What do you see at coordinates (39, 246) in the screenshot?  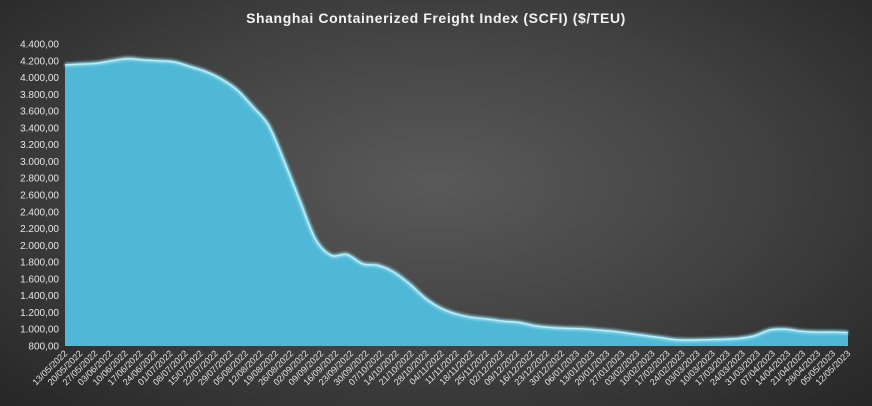 I see `y-tick-label: 2.000,00` at bounding box center [39, 246].